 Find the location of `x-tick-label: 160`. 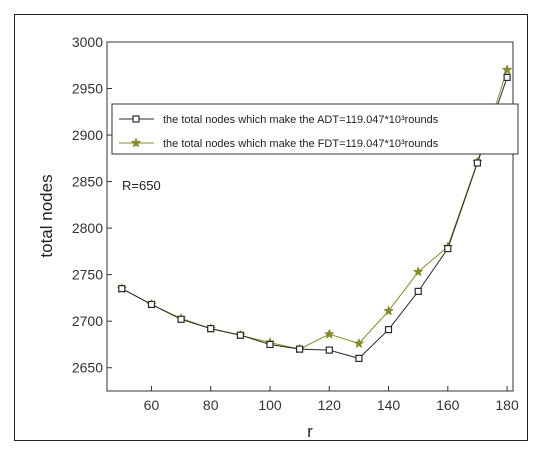

x-tick-label: 160 is located at coordinates (448, 405).